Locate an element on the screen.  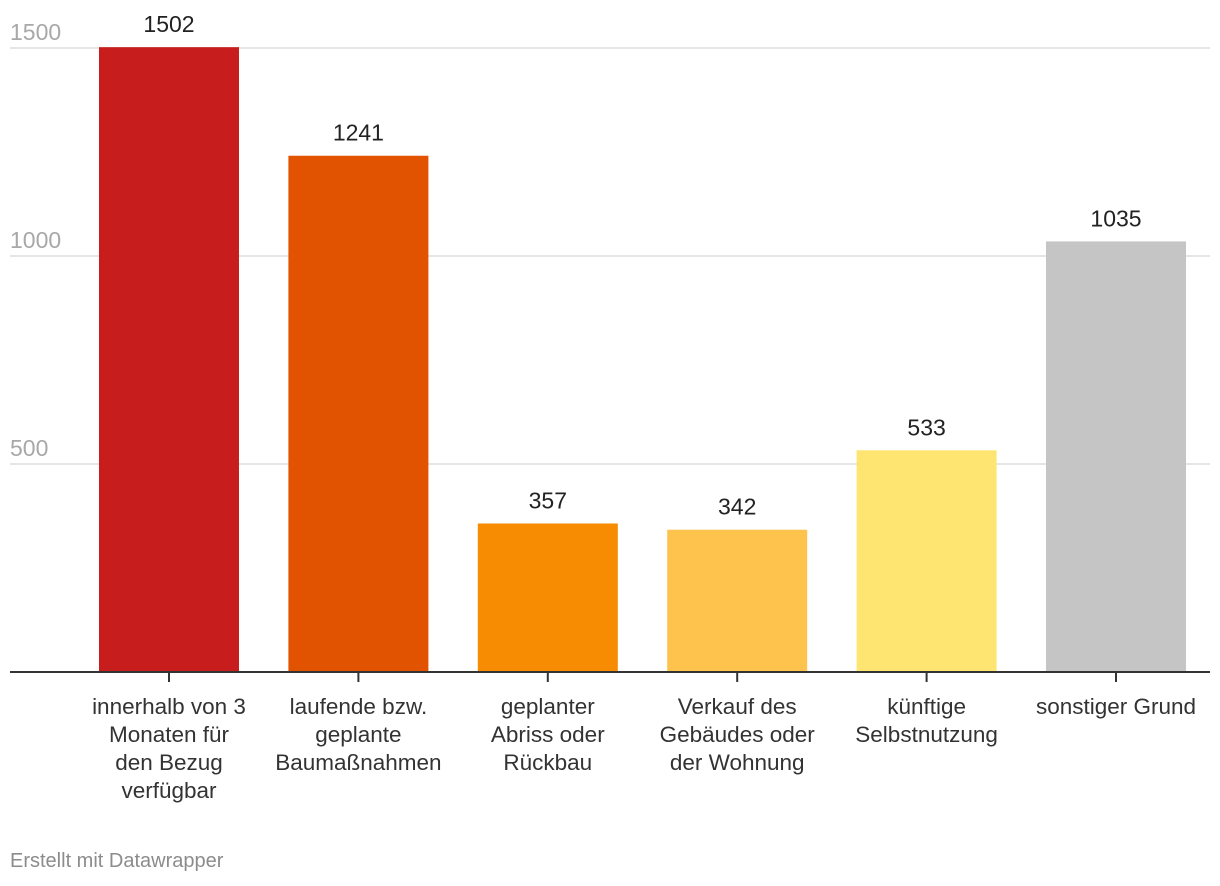
y-tick-label: 500 is located at coordinates (29, 448).